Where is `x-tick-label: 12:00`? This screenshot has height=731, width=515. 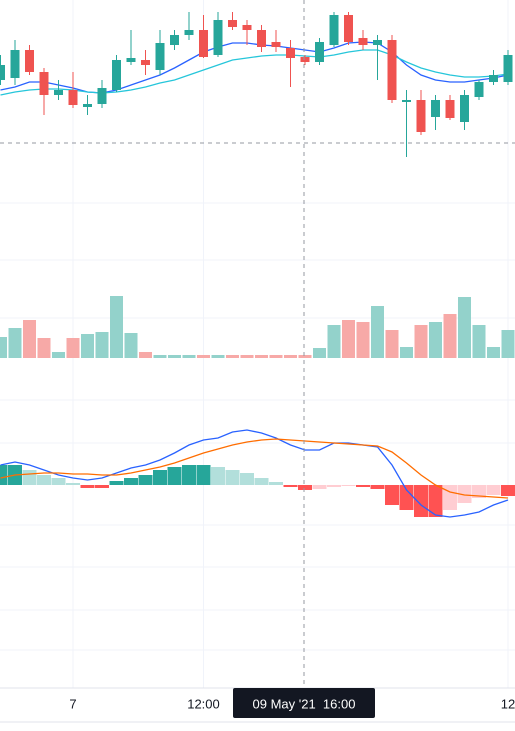 x-tick-label: 12:00 is located at coordinates (203, 703).